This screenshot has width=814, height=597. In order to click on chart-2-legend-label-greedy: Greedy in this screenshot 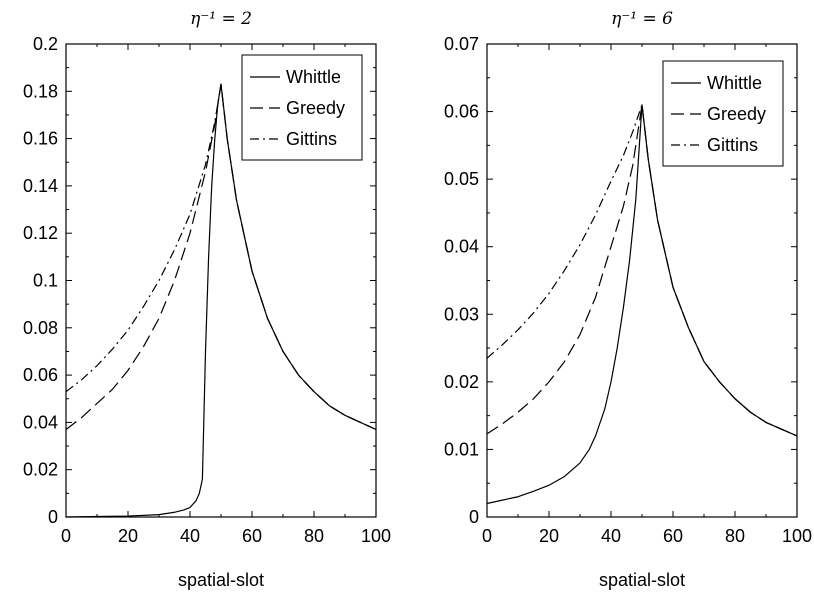, I will do `click(736, 114)`.